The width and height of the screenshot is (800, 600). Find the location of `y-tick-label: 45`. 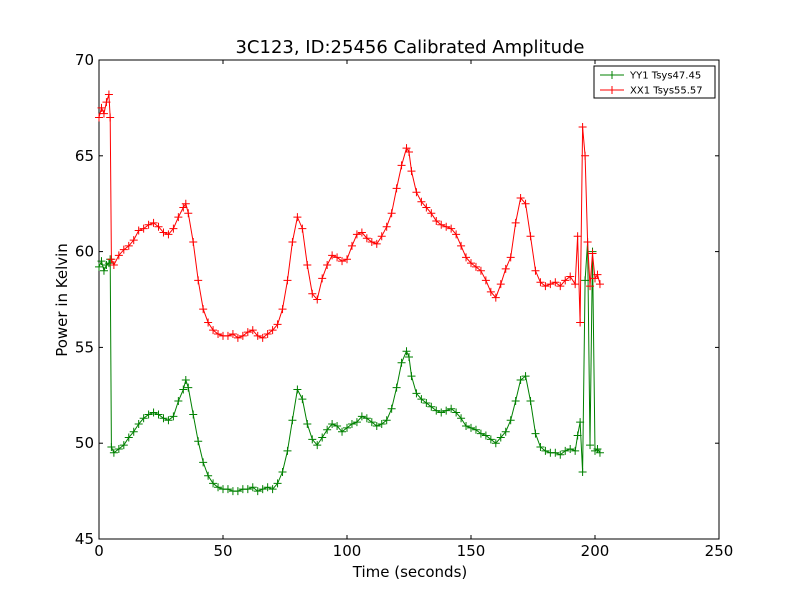

y-tick-label: 45 is located at coordinates (84, 539).